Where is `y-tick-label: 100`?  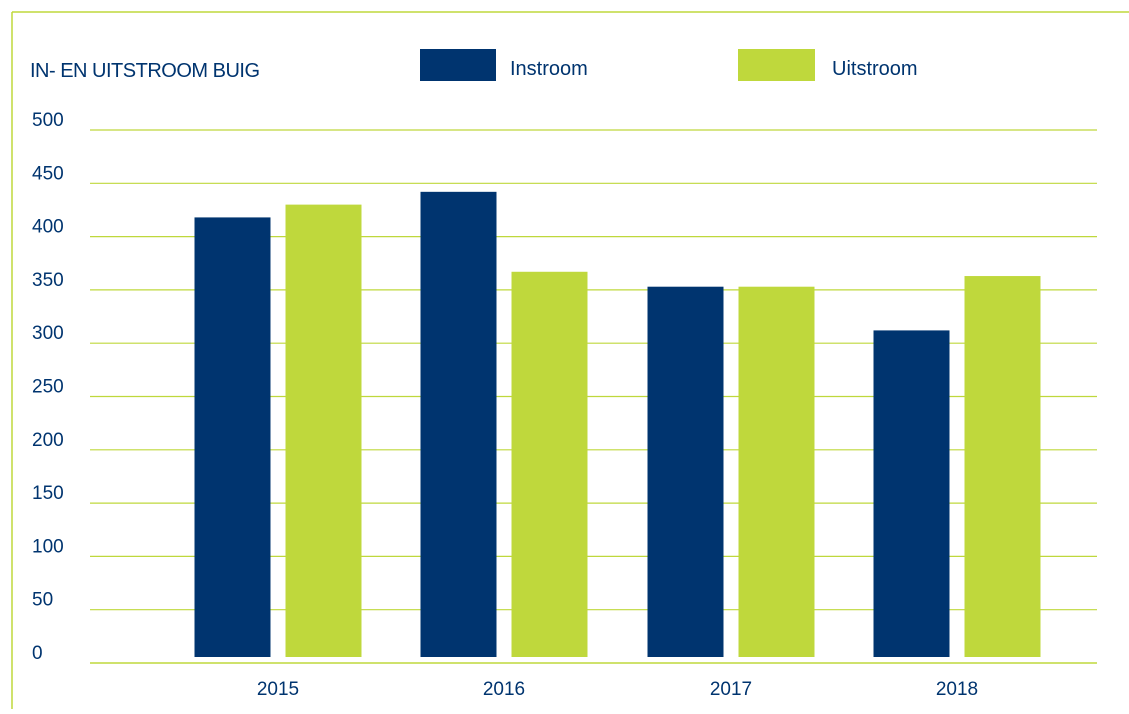
y-tick-label: 100 is located at coordinates (48, 546).